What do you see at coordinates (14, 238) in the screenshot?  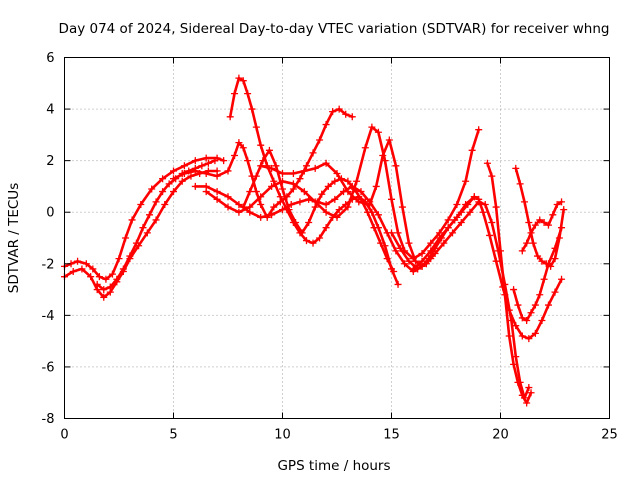 I see `y-axis-label: SDTVAR / TECUs` at bounding box center [14, 238].